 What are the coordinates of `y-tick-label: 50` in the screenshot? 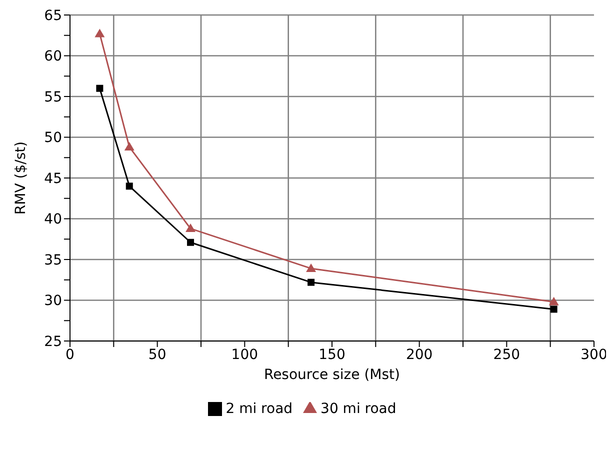 It's located at (53, 138).